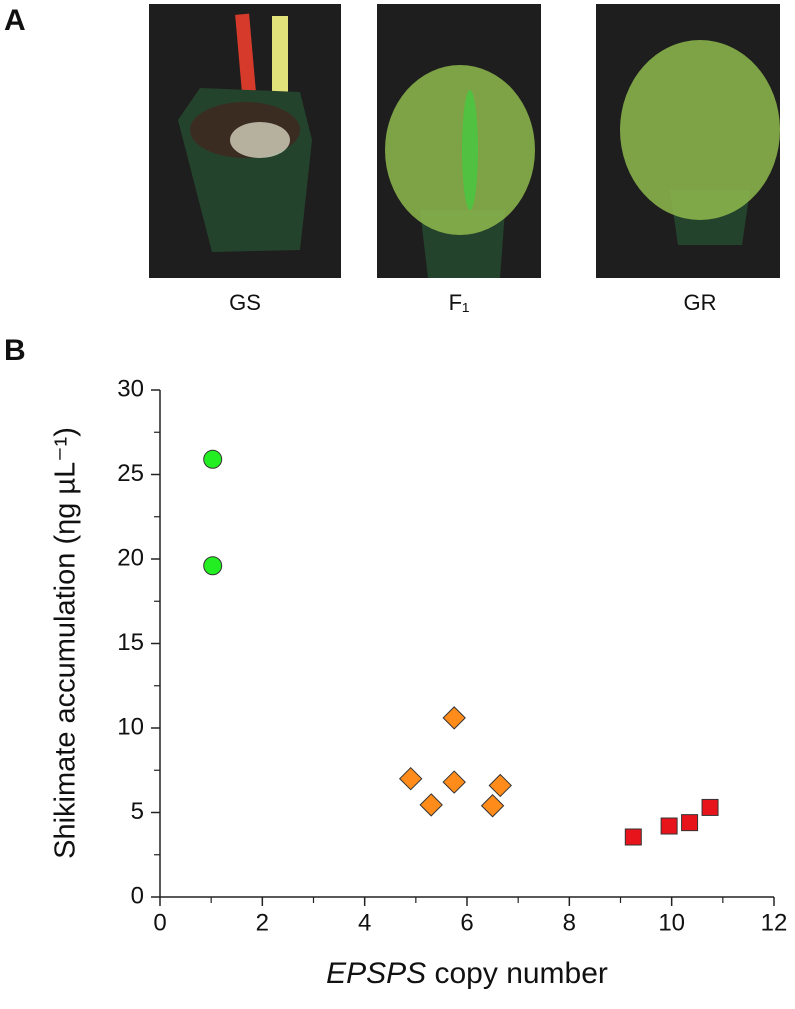  Describe the element at coordinates (15, 350) in the screenshot. I see `panel-label: B` at that location.